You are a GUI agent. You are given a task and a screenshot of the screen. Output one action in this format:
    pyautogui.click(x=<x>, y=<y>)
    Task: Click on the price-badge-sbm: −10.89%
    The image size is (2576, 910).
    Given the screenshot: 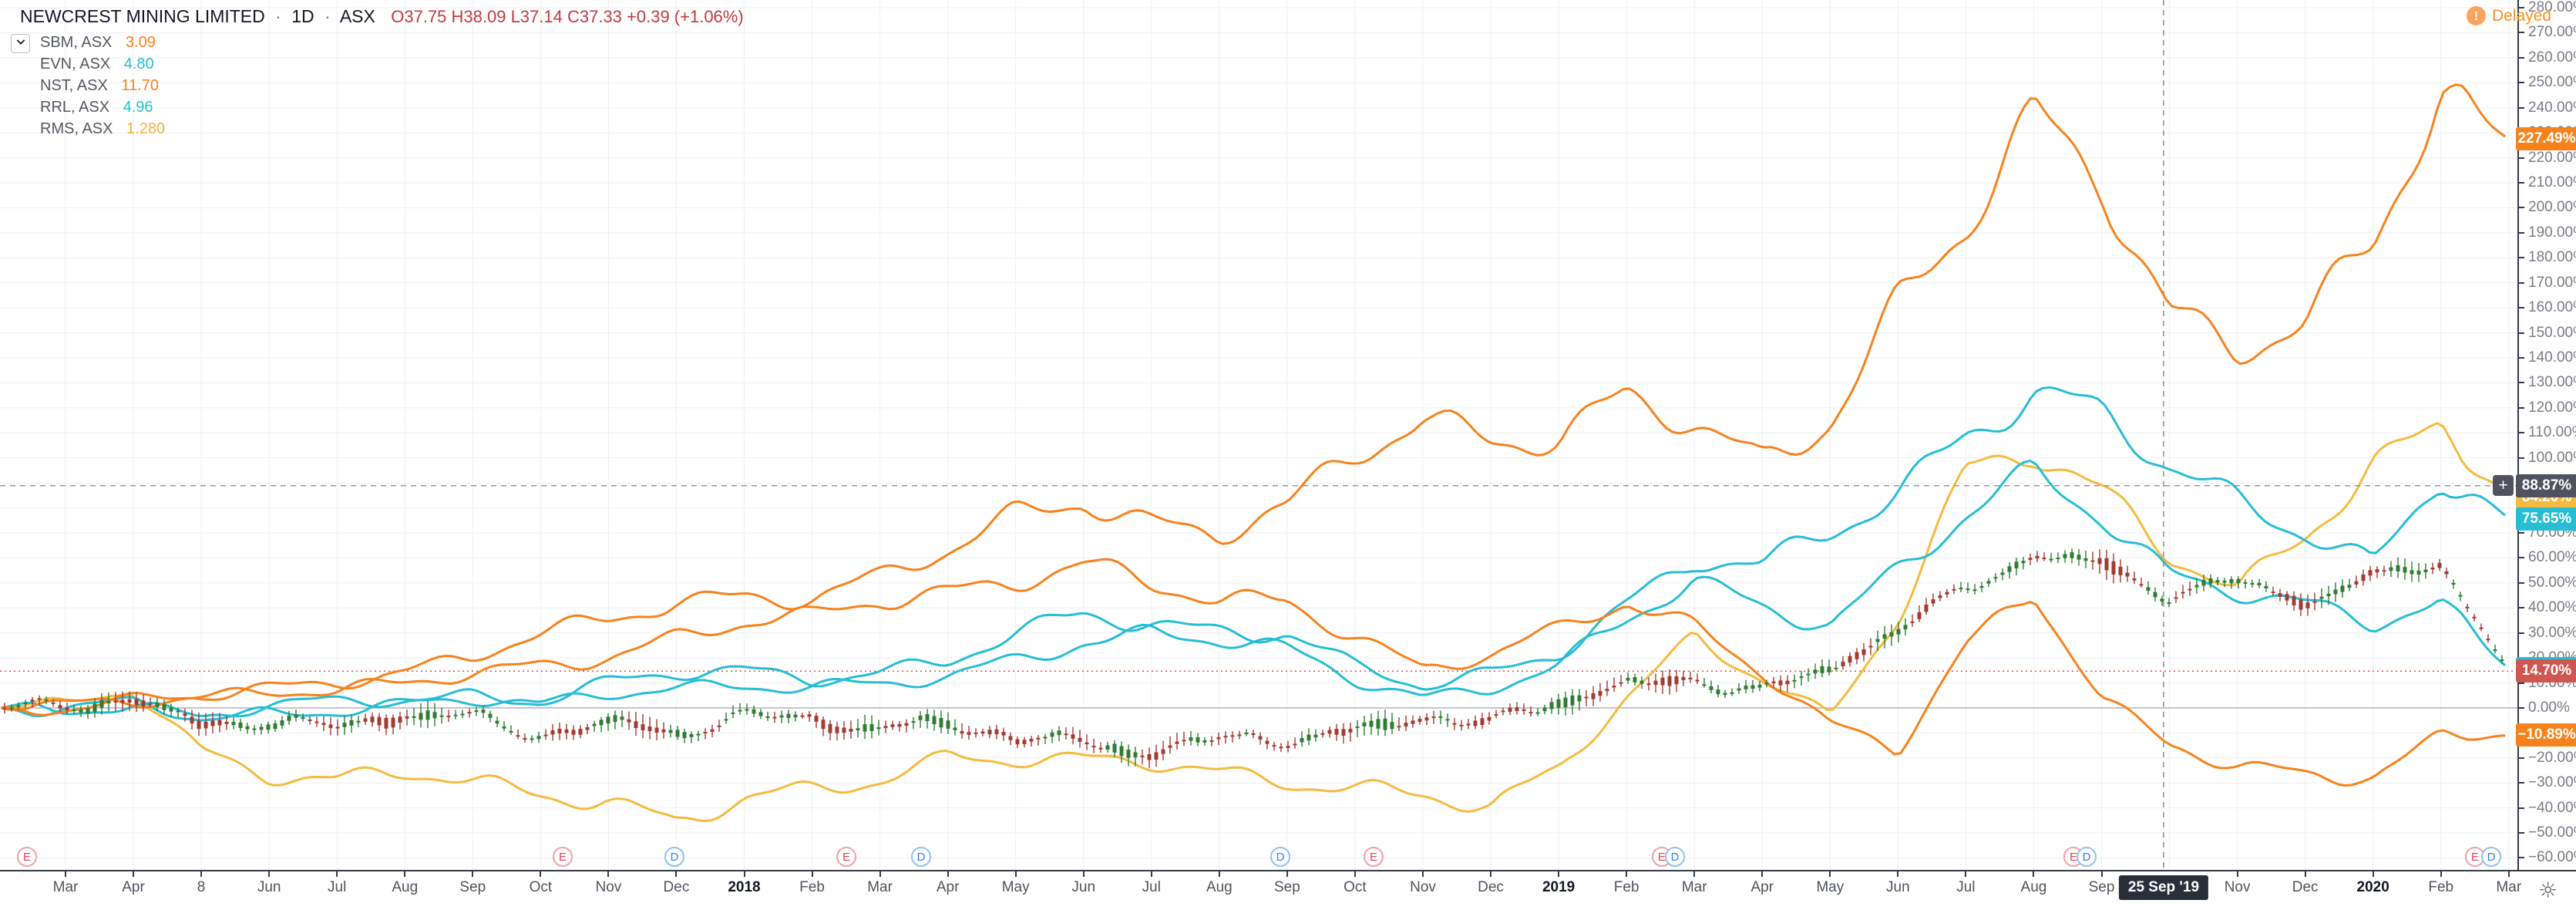 What is the action you would take?
    pyautogui.click(x=2546, y=735)
    